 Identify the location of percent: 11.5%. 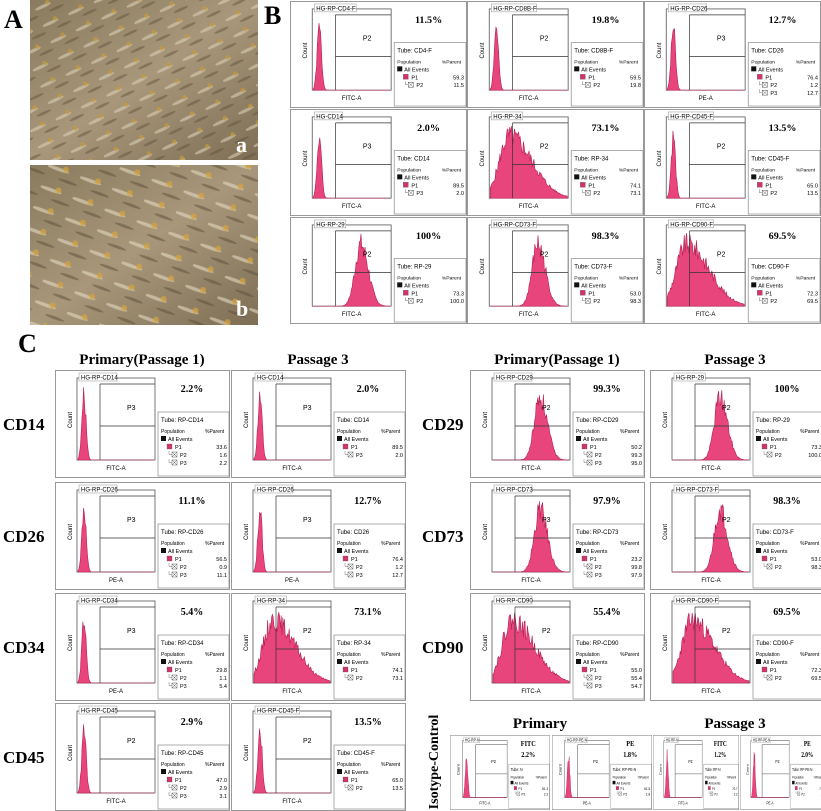
(428, 20).